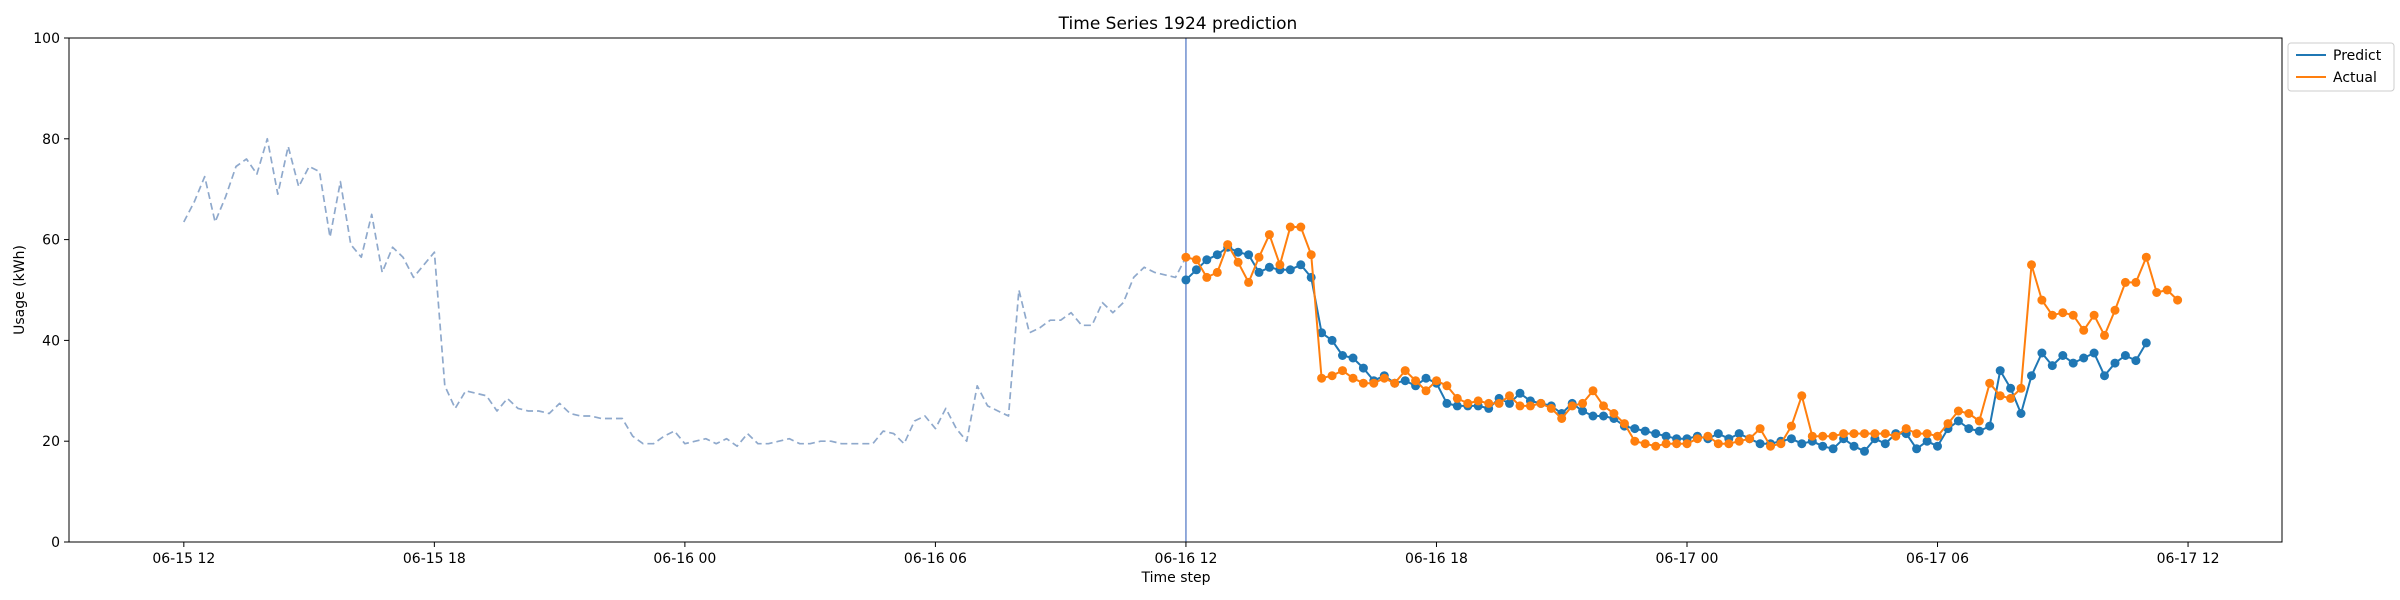 This screenshot has height=600, width=2400. Describe the element at coordinates (183, 559) in the screenshot. I see `x-tick-label: 06-15 12` at that location.